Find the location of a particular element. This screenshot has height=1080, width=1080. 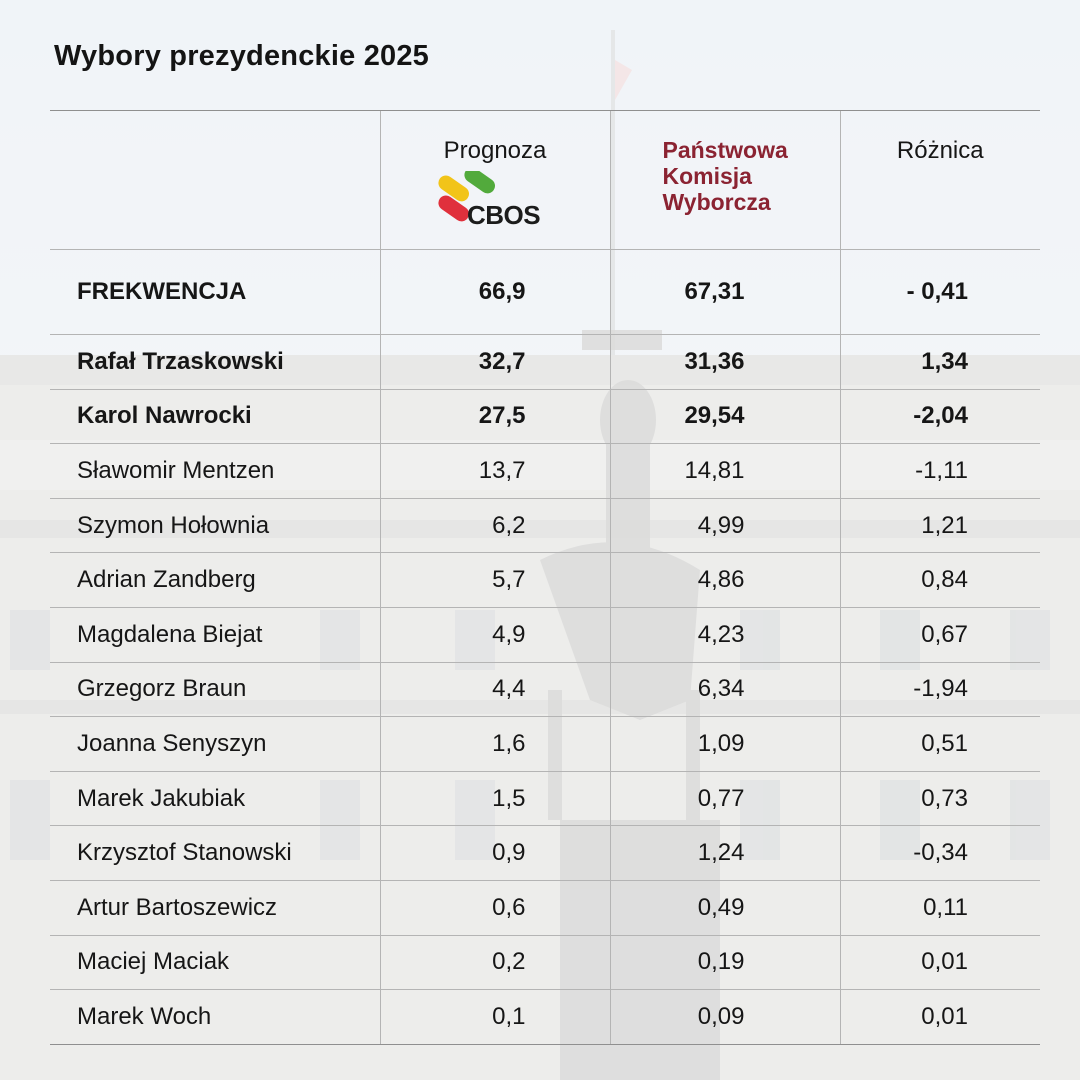

row-name-cell: Adrian Zandberg is located at coordinates (215, 580).